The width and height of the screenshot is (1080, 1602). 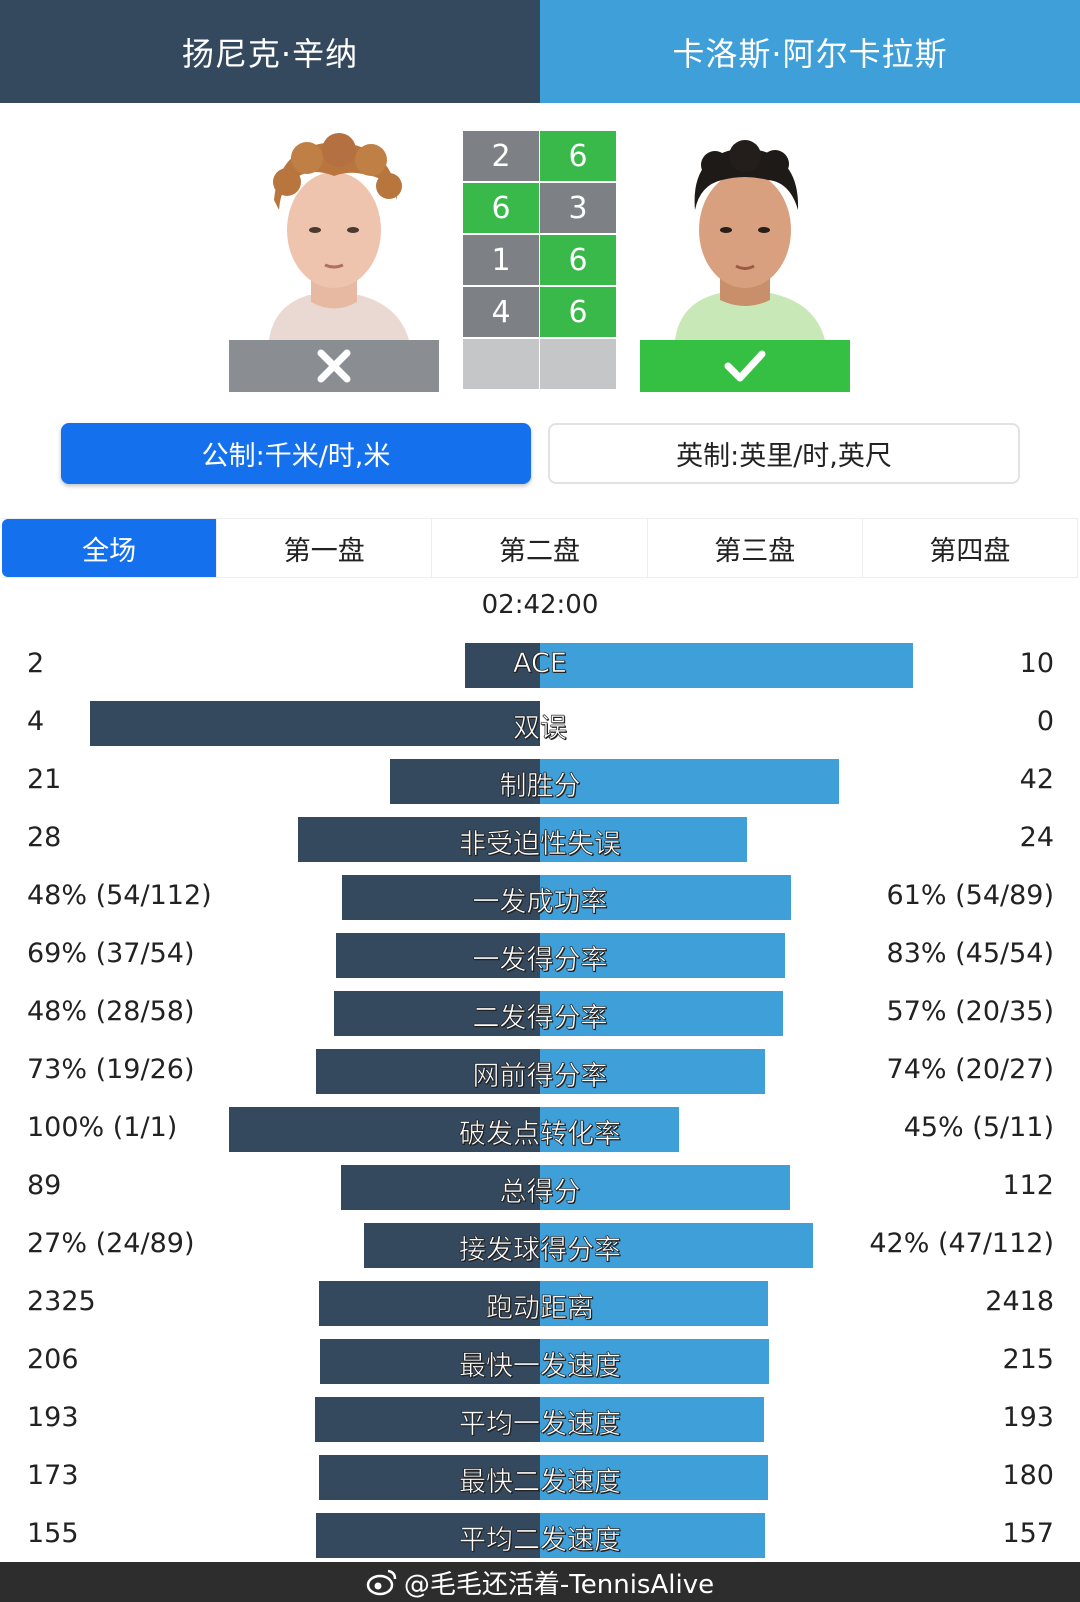 I want to click on stat-value-right: 45% (5/11), so click(x=978, y=1127).